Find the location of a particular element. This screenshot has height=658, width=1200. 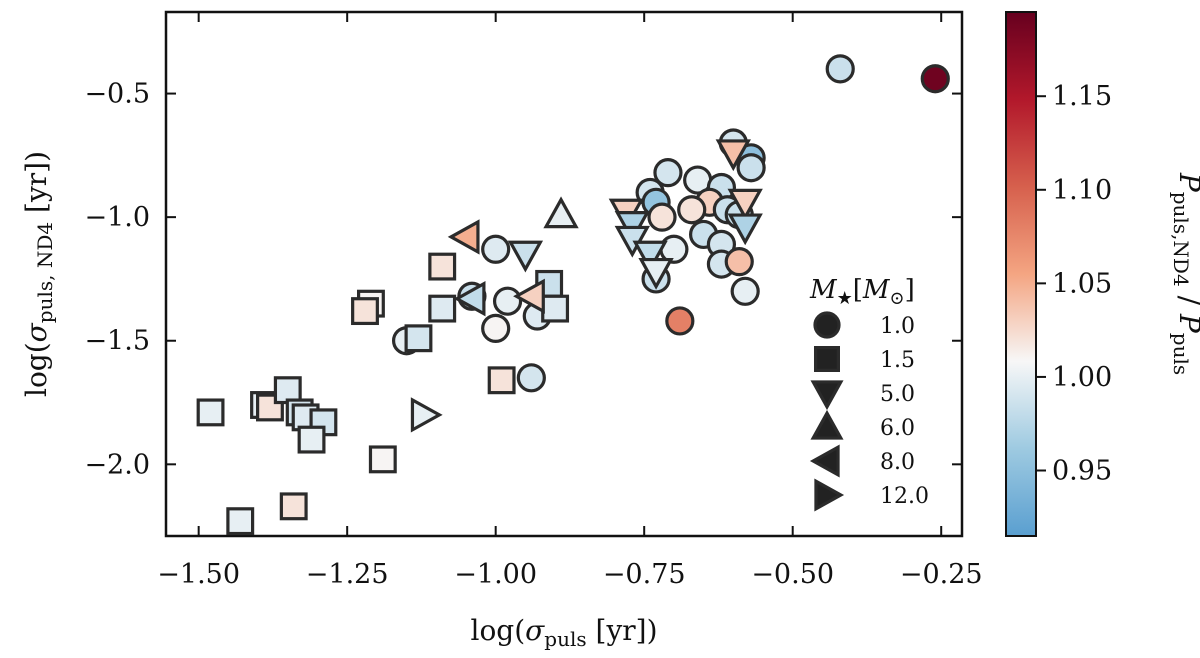

legend: M★[M⊙] 1.0 1.5 5.0 6.0 8.0 12.0 is located at coordinates (869, 393).